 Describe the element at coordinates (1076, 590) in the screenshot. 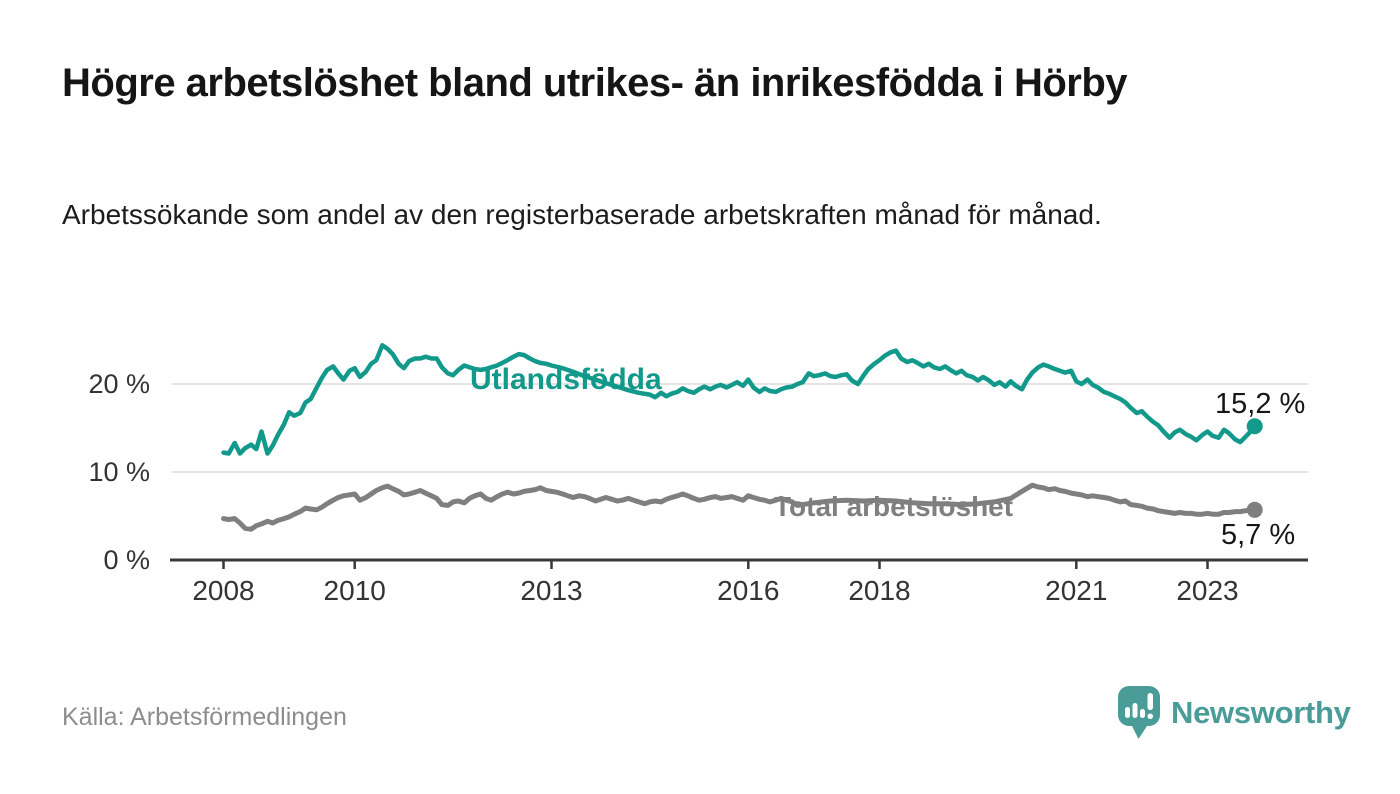

I see `x-tick-label: 2021` at that location.